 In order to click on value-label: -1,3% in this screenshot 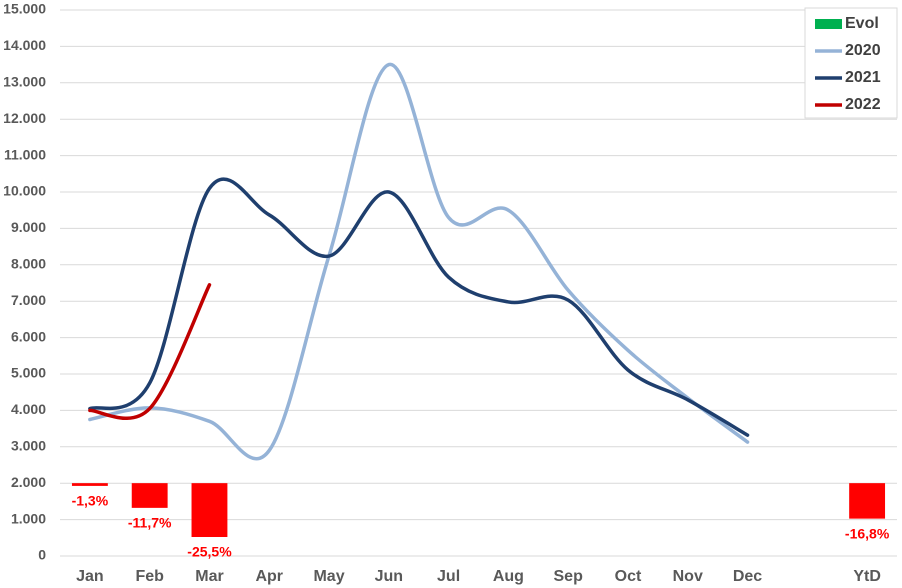, I will do `click(90, 501)`.